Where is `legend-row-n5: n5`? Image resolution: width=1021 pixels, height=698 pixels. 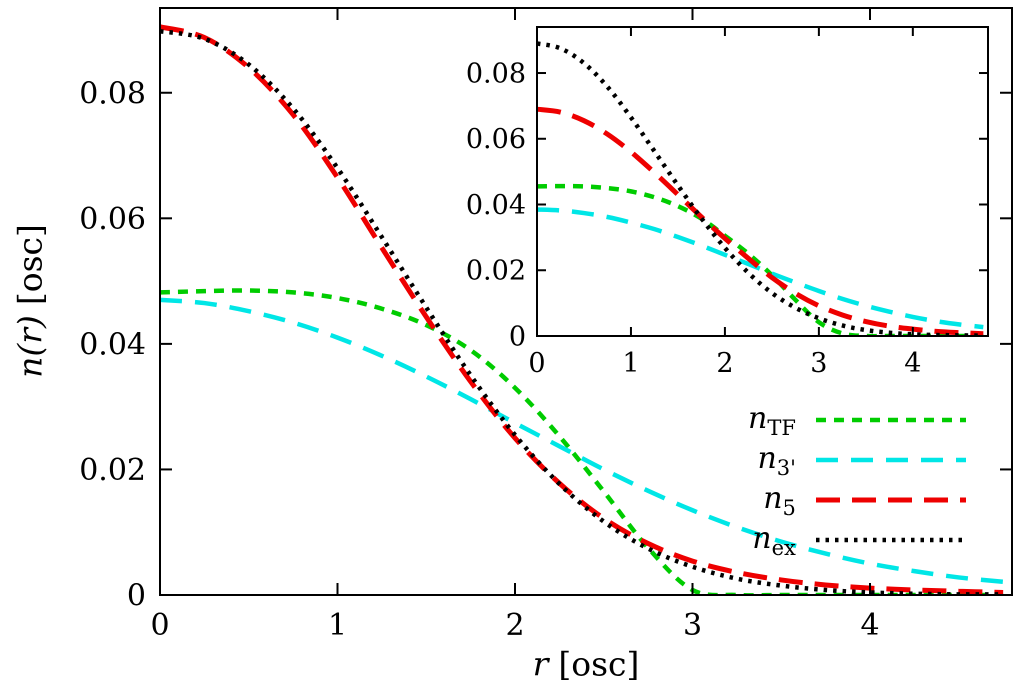
legend-row-n5: n5 is located at coordinates (857, 500).